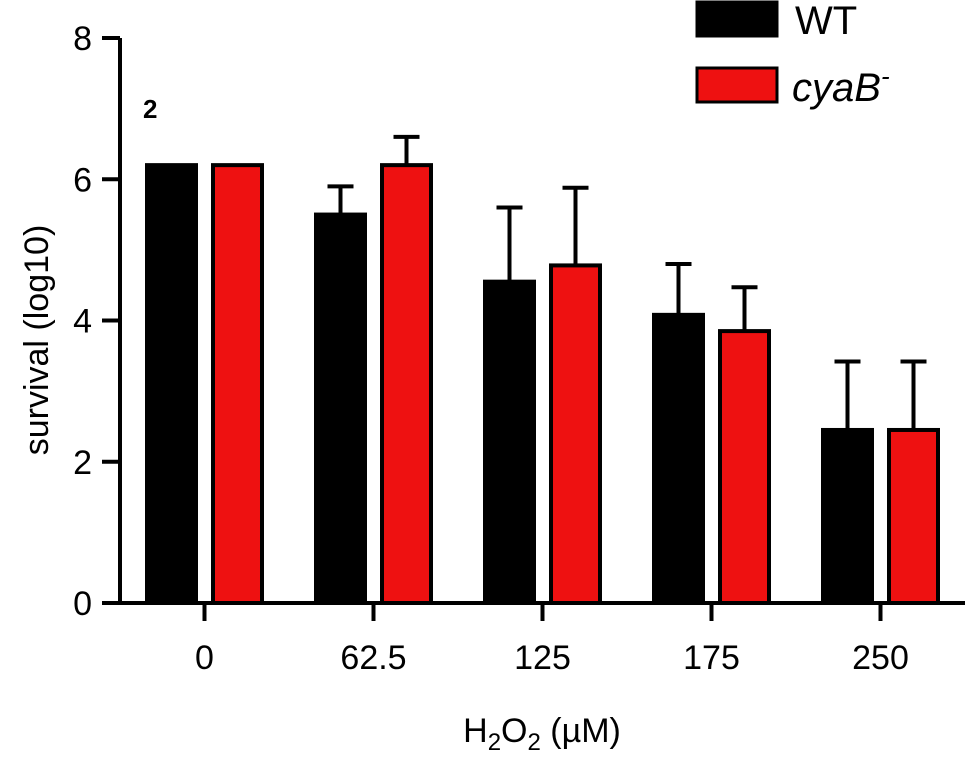 The width and height of the screenshot is (970, 759). What do you see at coordinates (494, 742) in the screenshot?
I see `x-title-sub1: 2` at bounding box center [494, 742].